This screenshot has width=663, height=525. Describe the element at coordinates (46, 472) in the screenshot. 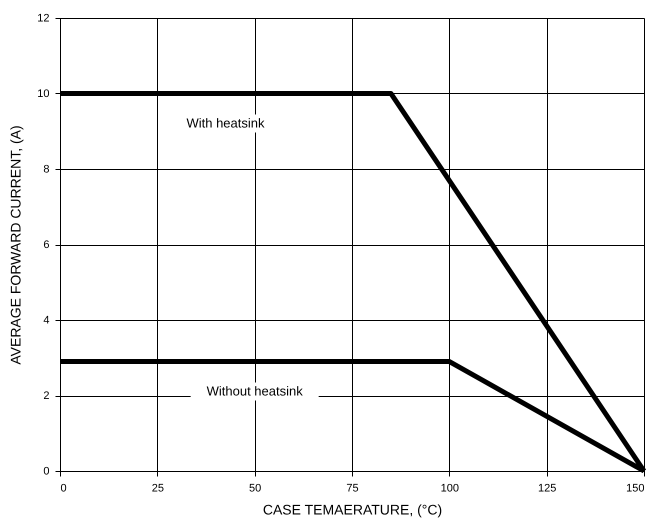

I see `y-tick-label: 0` at that location.